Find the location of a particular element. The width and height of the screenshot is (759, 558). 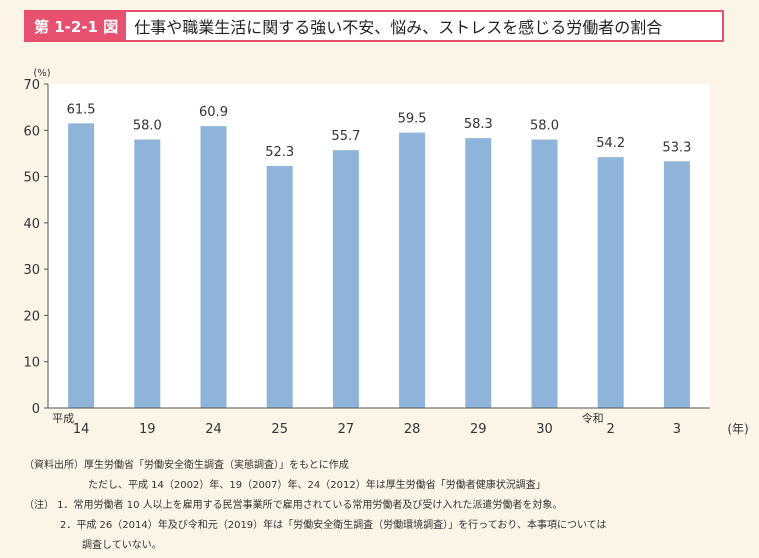

y-tick-label: 60 is located at coordinates (31, 131).